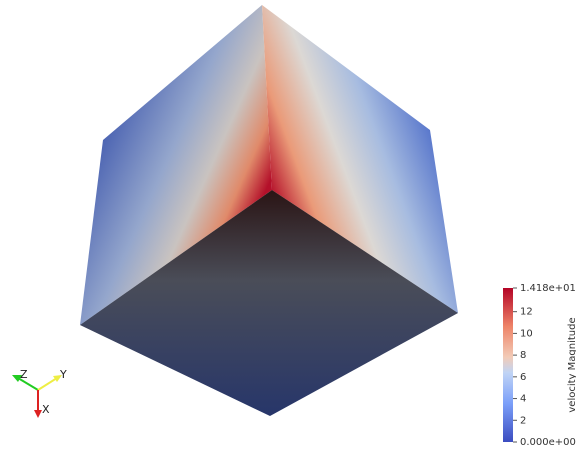 The height and width of the screenshot is (452, 576). I want to click on color-bar-title: velocity Magnitude, so click(571, 364).